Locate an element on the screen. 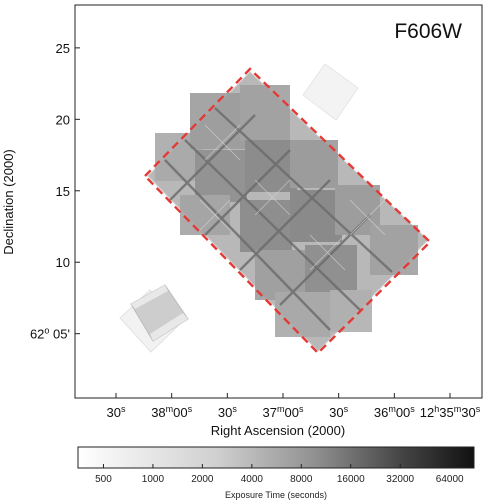 This screenshot has width=487, height=502. colorbar-label: Exposure Time (seconds) is located at coordinates (276, 495).